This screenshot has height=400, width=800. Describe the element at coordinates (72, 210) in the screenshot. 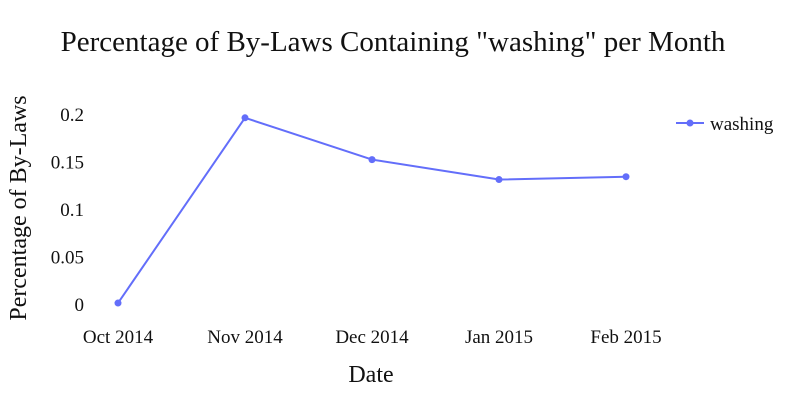

I see `y-tick-label: 0.1` at that location.